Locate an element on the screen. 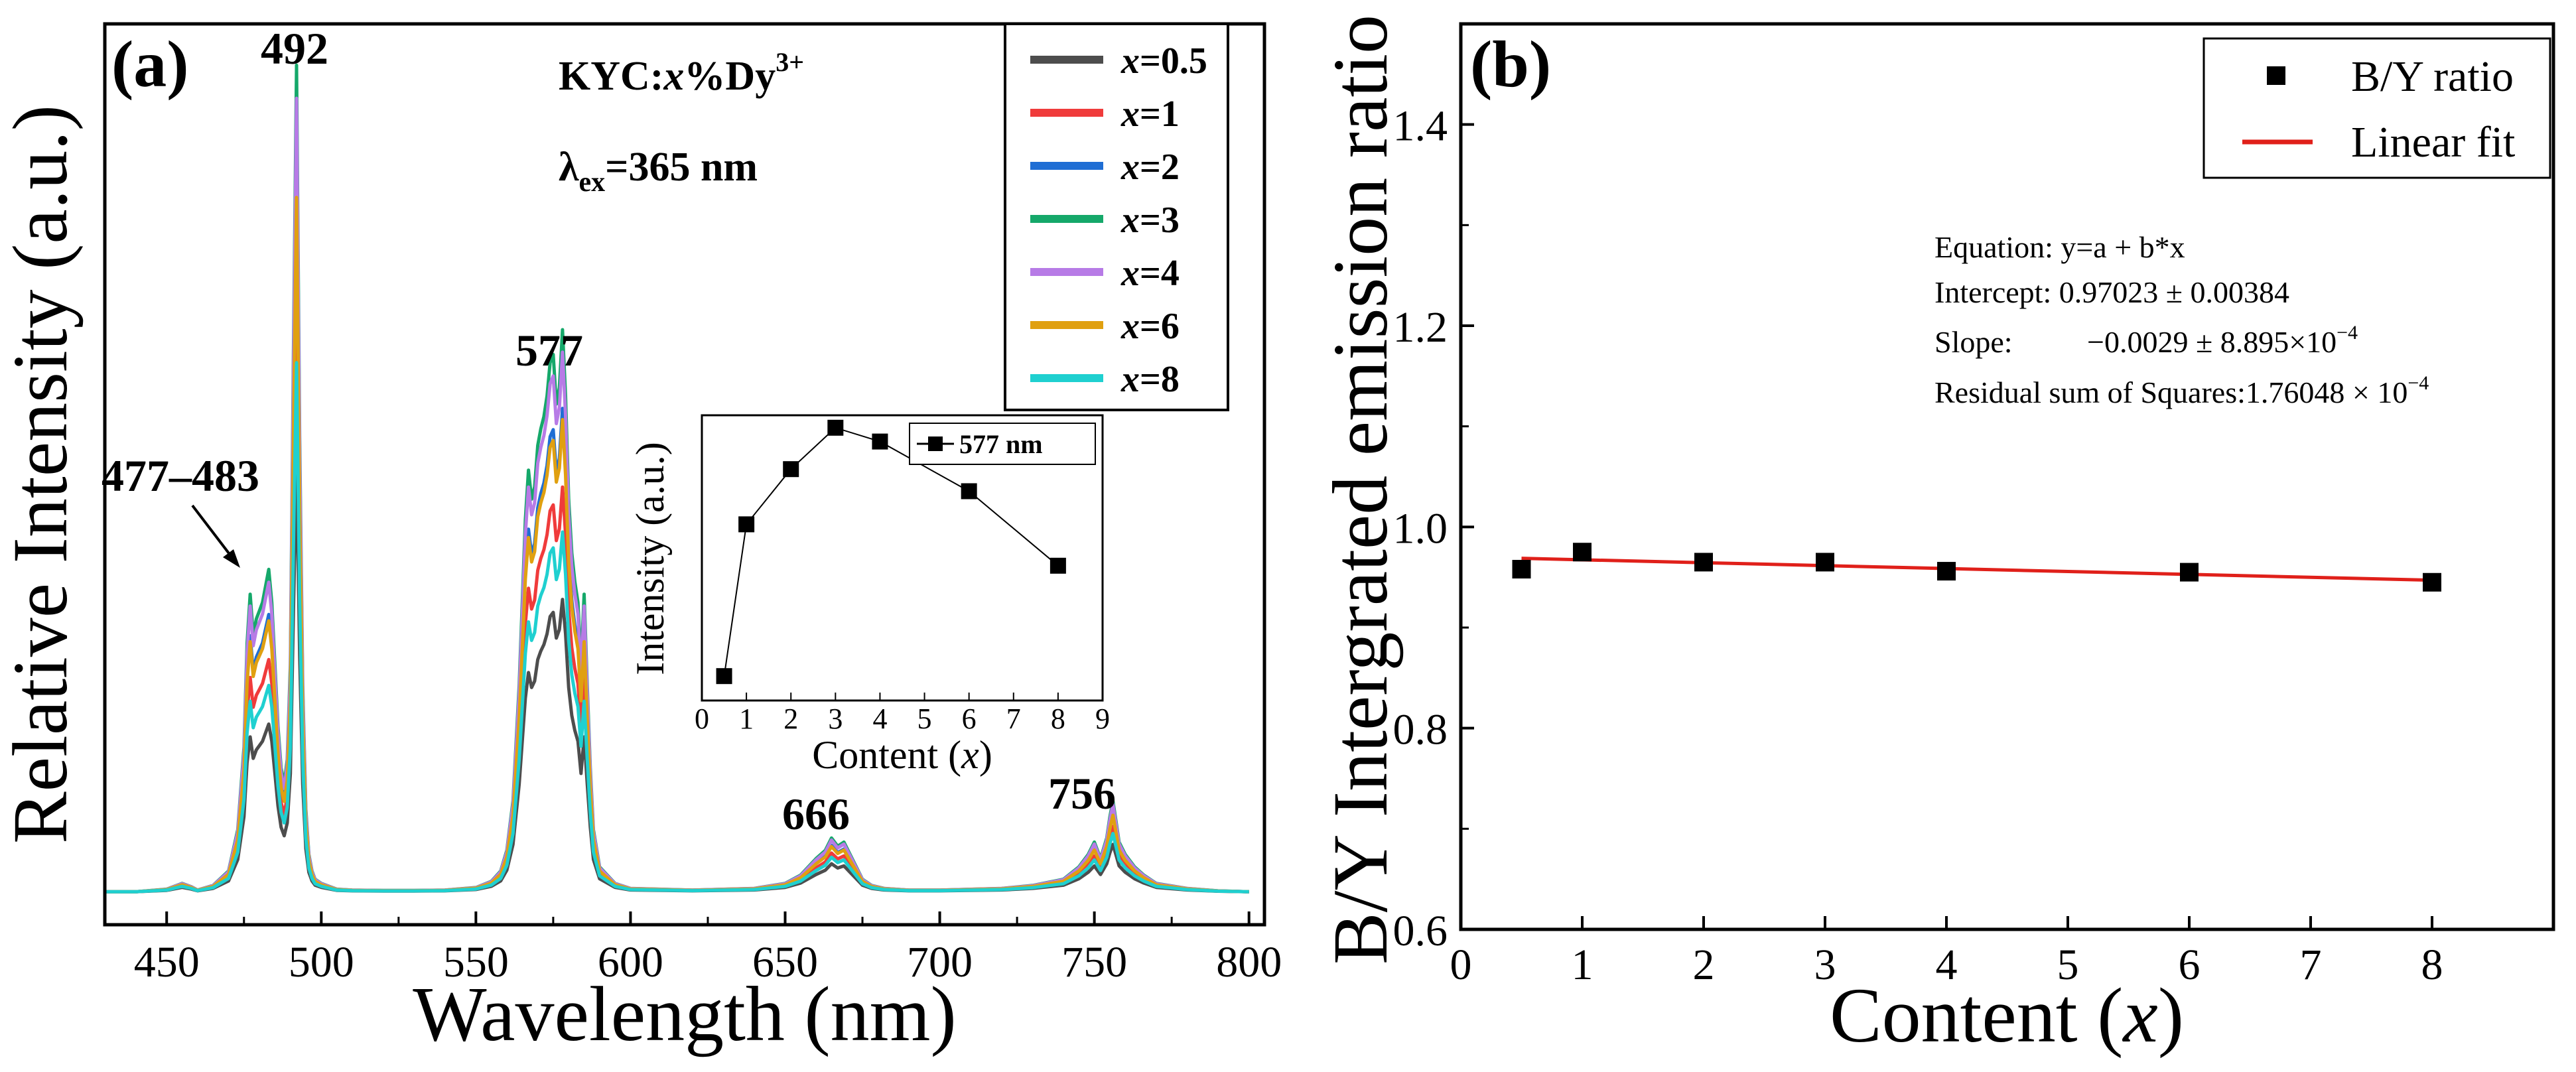  legend-label-value: =1 is located at coordinates (1160, 114).